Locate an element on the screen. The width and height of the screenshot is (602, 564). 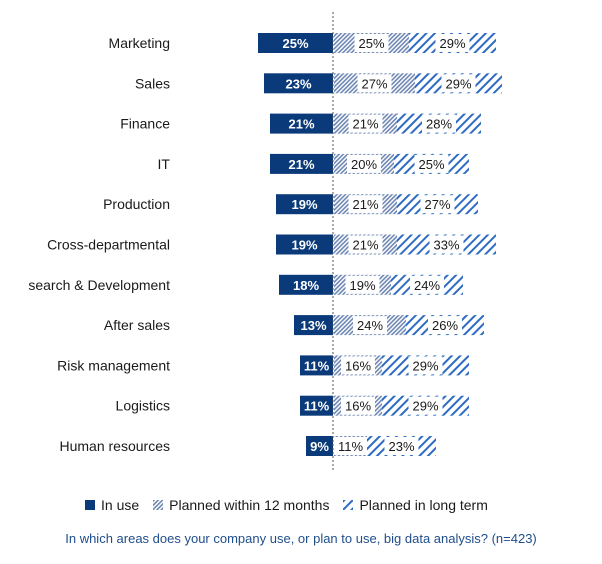
category-label: Logistics is located at coordinates (143, 406).